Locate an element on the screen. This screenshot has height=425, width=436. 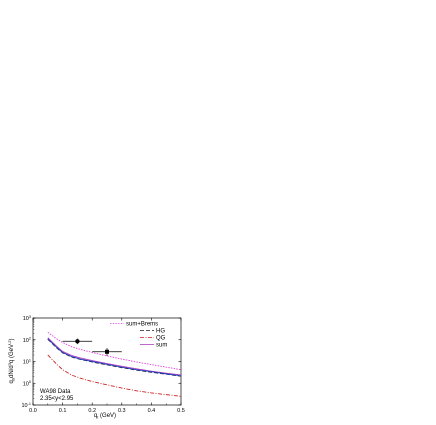
series-line-sum is located at coordinates (114, 356).